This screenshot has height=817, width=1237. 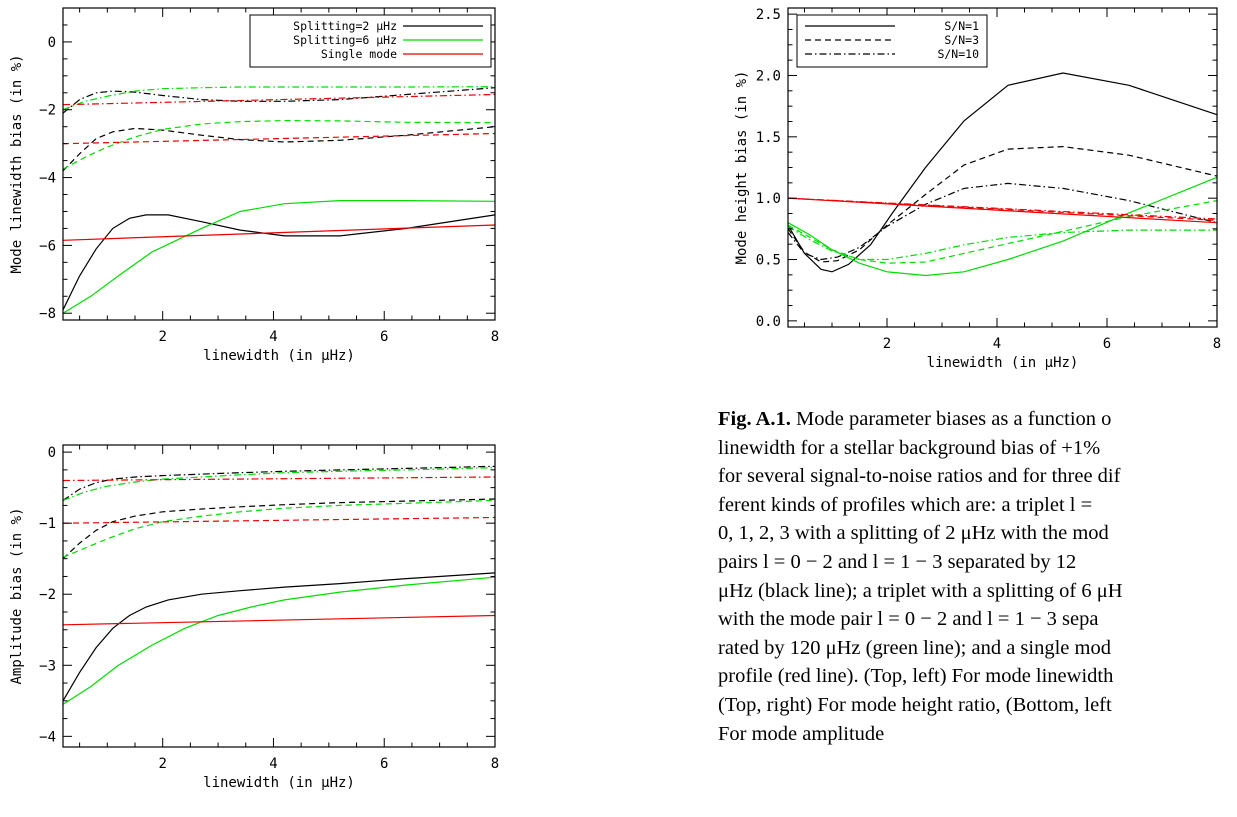 I want to click on caption-label: Fig. A.1., so click(x=754, y=419).